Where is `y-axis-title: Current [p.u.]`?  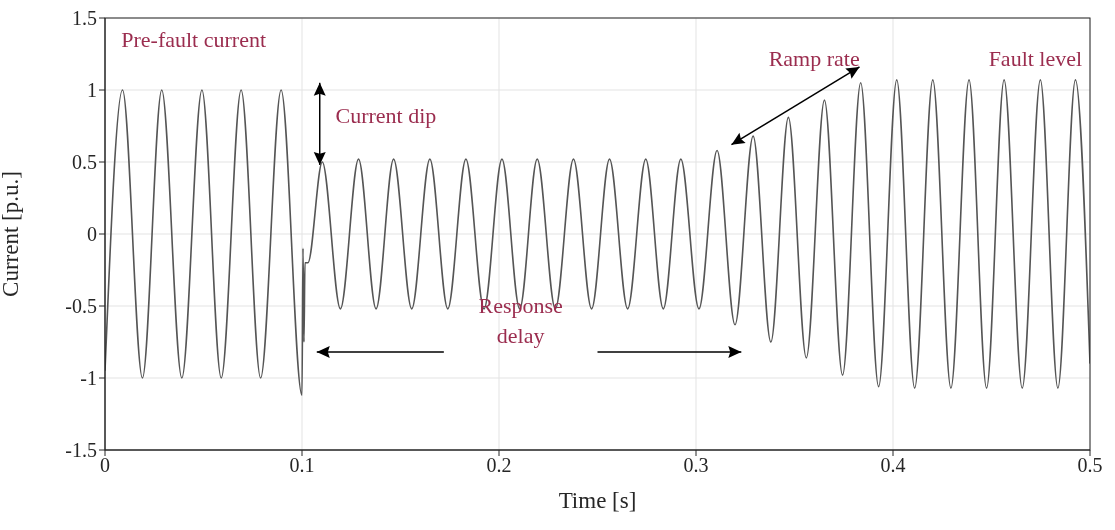
y-axis-title: Current [p.u.] is located at coordinates (12, 234).